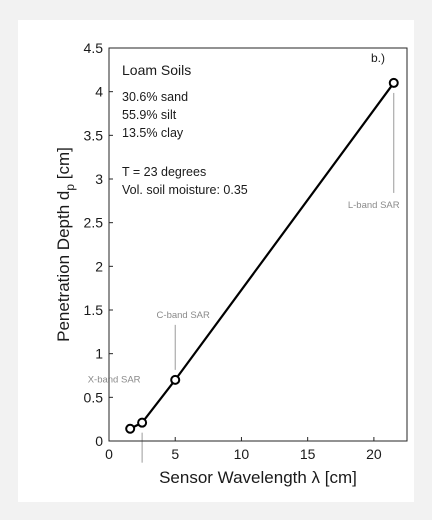 This screenshot has width=432, height=520. Describe the element at coordinates (99, 179) in the screenshot. I see `y-tick-label: 3` at that location.